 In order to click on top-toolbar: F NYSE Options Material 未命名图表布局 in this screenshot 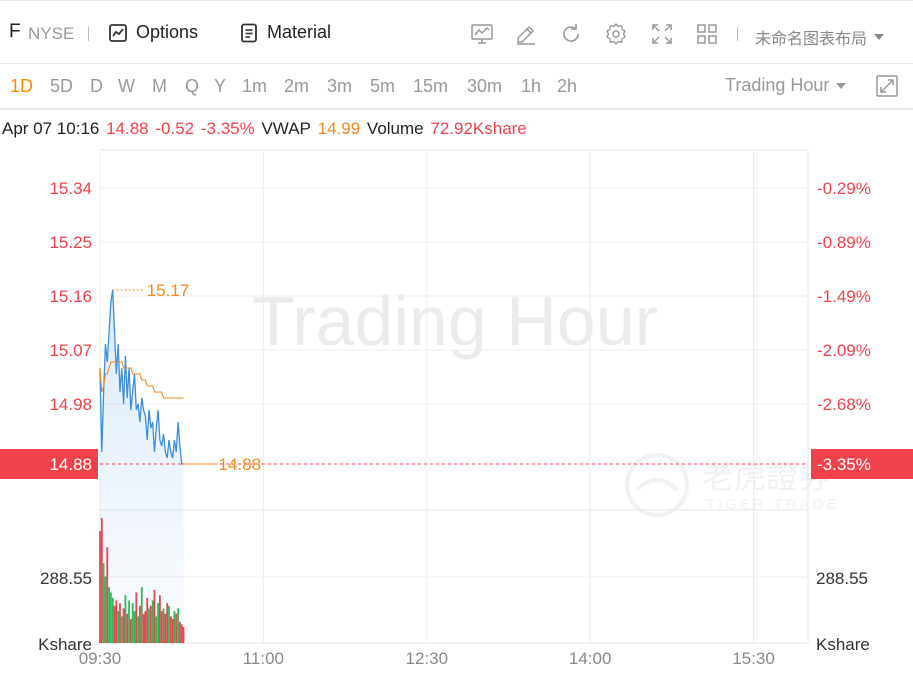, I will do `click(456, 32)`.